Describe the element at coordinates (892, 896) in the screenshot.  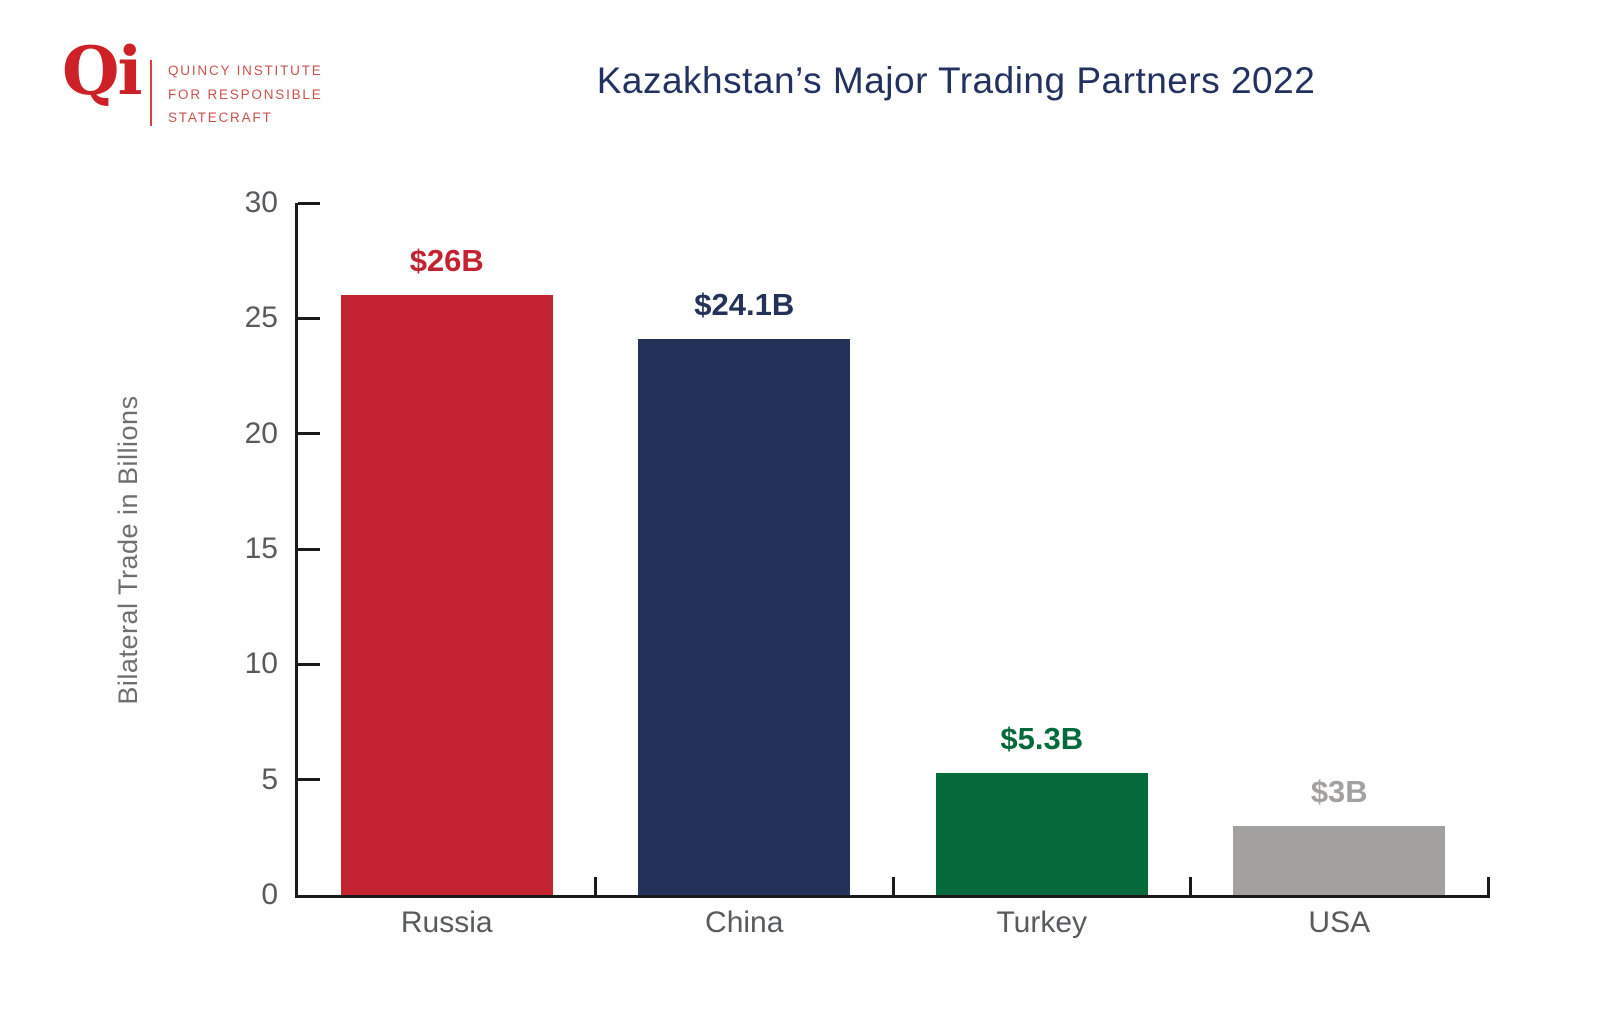
I see `x-axis-line` at that location.